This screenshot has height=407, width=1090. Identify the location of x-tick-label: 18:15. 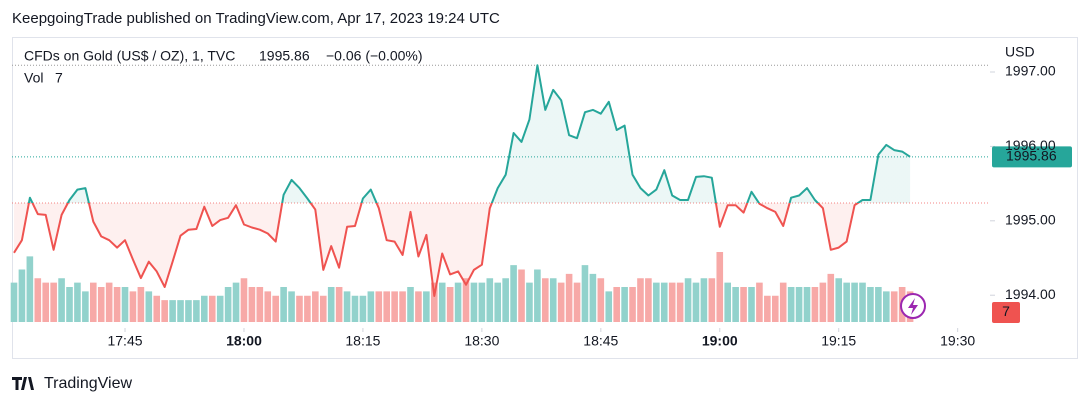
(362, 341).